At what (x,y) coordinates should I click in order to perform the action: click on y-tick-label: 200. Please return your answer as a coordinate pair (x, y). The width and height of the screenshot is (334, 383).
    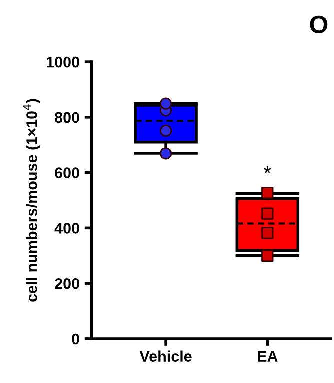
    Looking at the image, I should click on (67, 284).